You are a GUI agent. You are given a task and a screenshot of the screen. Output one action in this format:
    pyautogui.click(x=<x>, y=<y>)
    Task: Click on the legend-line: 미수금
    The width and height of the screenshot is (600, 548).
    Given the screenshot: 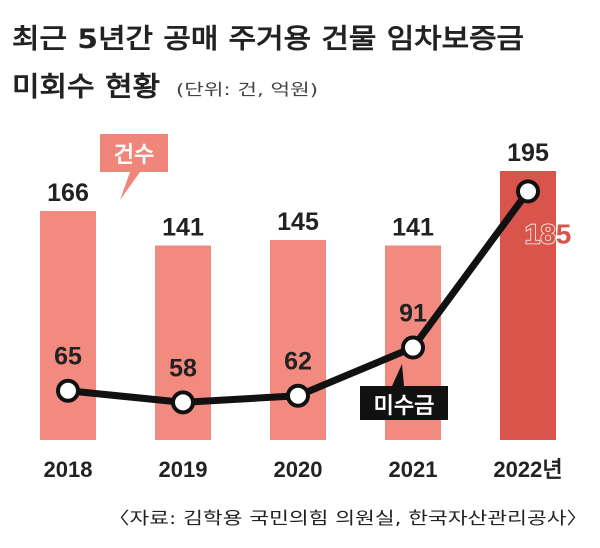 What is the action you would take?
    pyautogui.click(x=404, y=392)
    